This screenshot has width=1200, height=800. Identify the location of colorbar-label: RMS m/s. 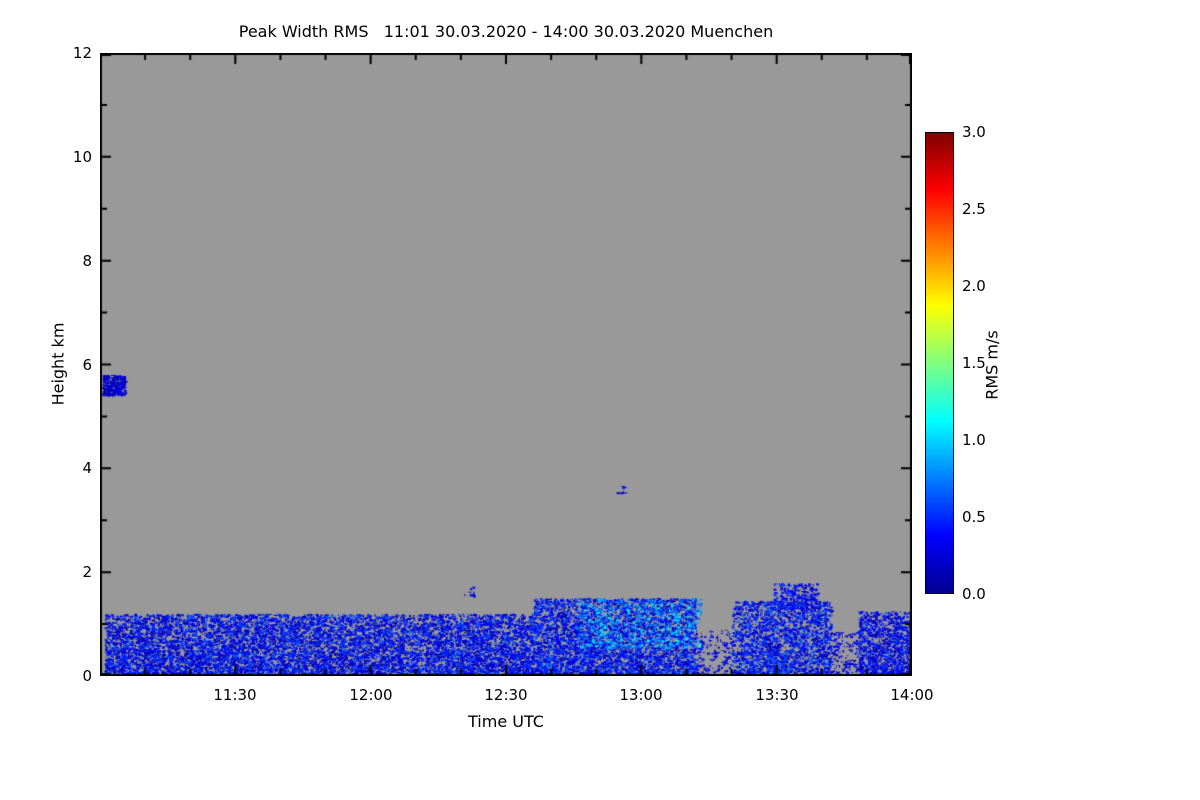
(992, 365).